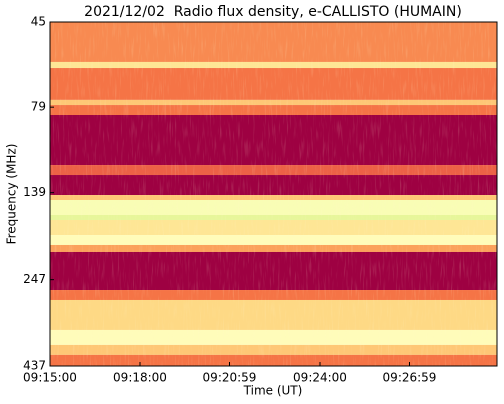 The width and height of the screenshot is (504, 404). What do you see at coordinates (410, 378) in the screenshot?
I see `x-tick-label: 09:26:59` at bounding box center [410, 378].